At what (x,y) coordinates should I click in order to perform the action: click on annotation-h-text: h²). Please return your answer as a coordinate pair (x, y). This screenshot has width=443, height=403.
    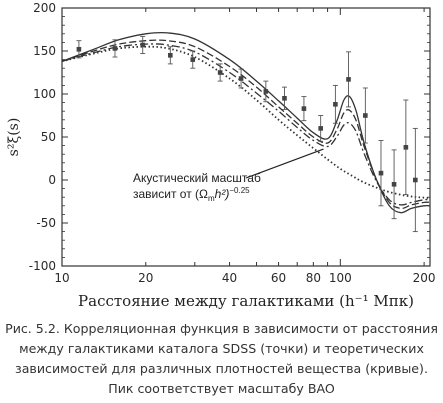
    Looking at the image, I should click on (222, 194).